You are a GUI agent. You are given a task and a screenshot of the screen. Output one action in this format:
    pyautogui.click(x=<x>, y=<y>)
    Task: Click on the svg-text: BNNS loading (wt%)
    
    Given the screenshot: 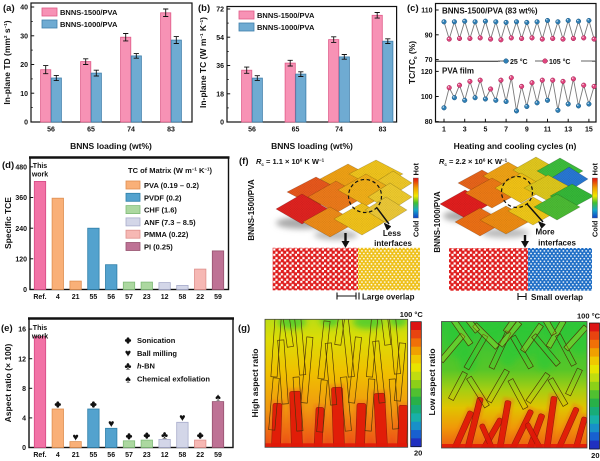 What is the action you would take?
    pyautogui.click(x=312, y=146)
    